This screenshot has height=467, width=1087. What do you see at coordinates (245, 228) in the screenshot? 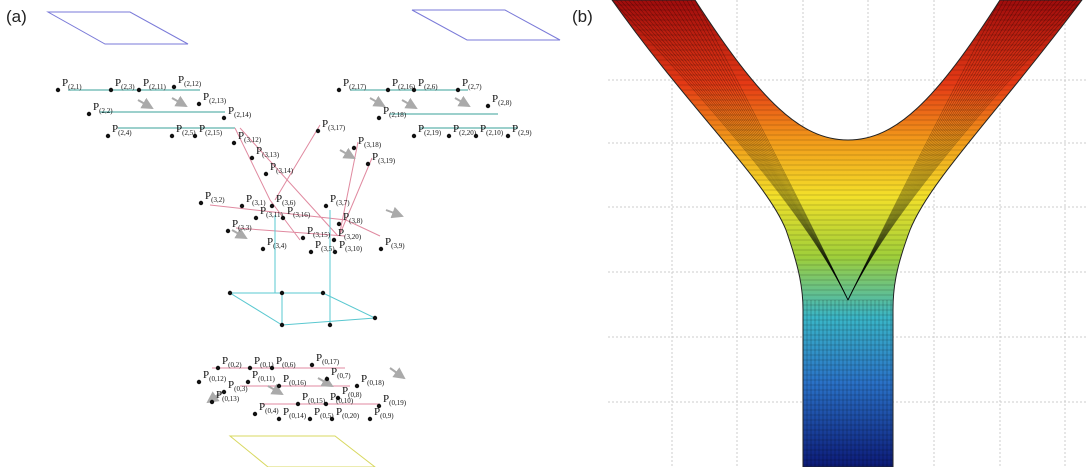
I see `label-sub: (3,3)` at bounding box center [245, 228].